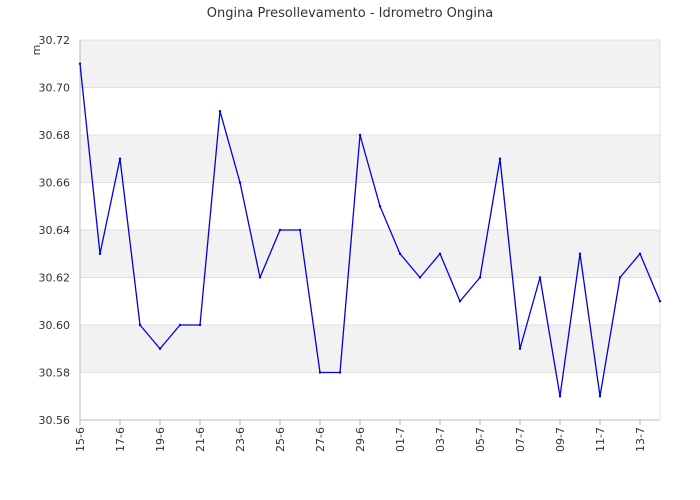 This screenshot has height=500, width=700. I want to click on y-tick-label: 30.58, so click(55, 373).